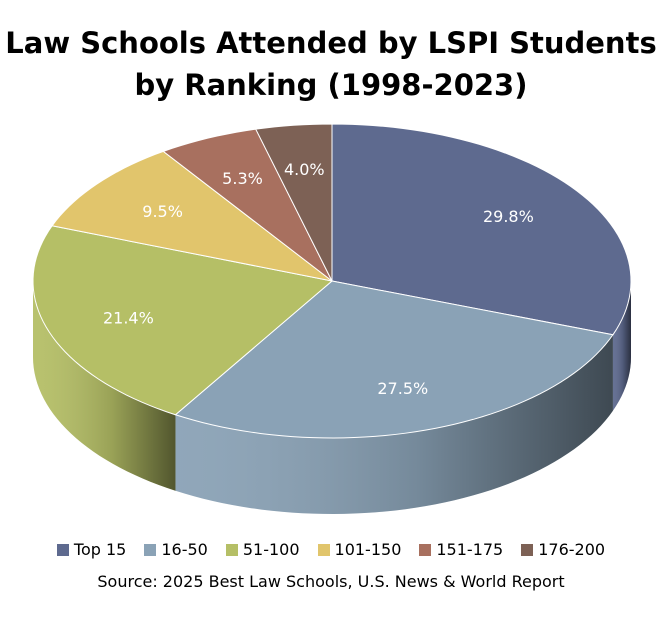 The width and height of the screenshot is (662, 623). I want to click on legend-item-176-200: 176-200, so click(563, 549).